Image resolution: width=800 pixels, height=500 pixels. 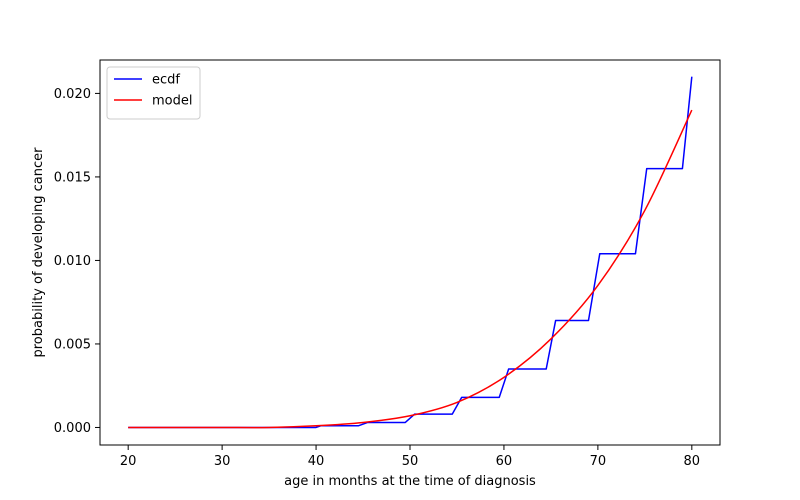 I want to click on y-tick-label: 0.020, so click(x=72, y=94).